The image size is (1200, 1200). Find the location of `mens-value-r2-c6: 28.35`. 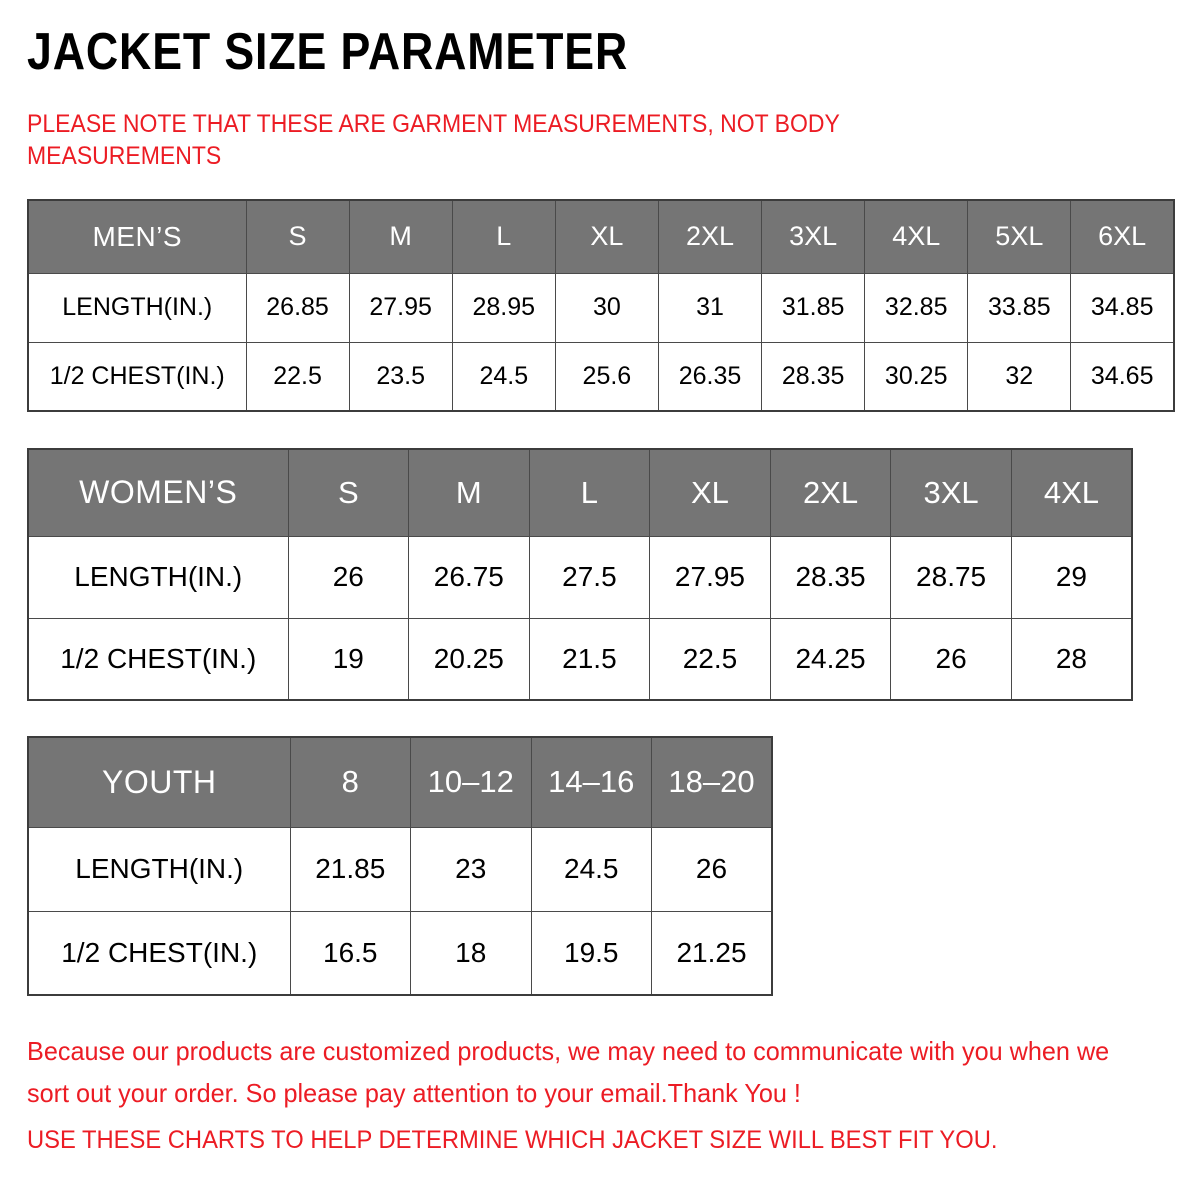

mens-value-r2-c6: 28.35 is located at coordinates (813, 376).